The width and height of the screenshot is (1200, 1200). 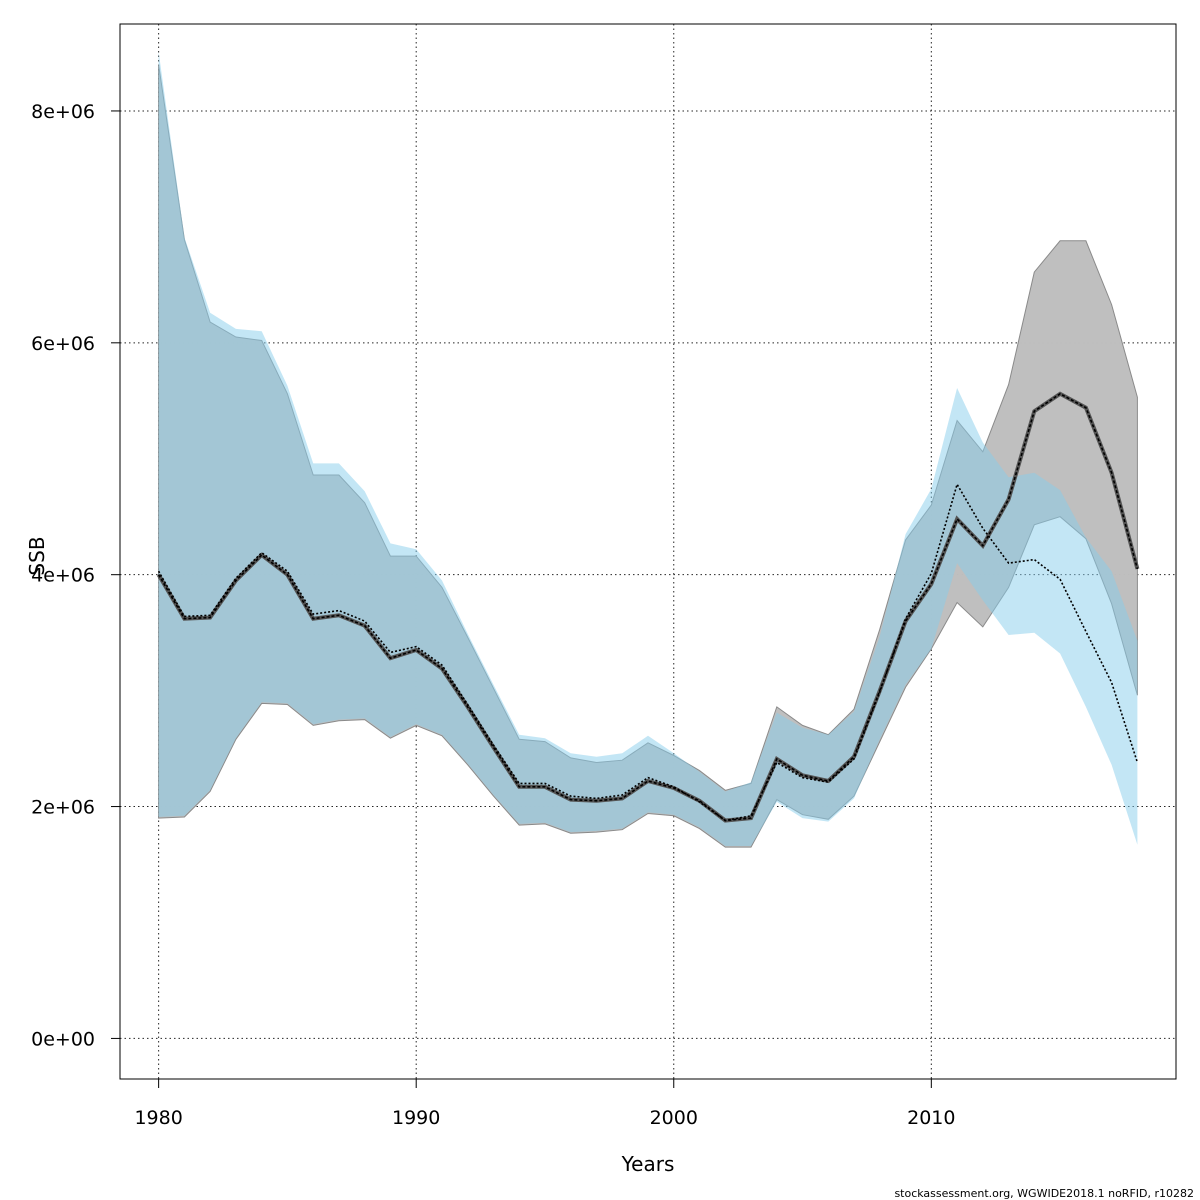 I want to click on y-tick-label: 2e+06, so click(x=63, y=808).